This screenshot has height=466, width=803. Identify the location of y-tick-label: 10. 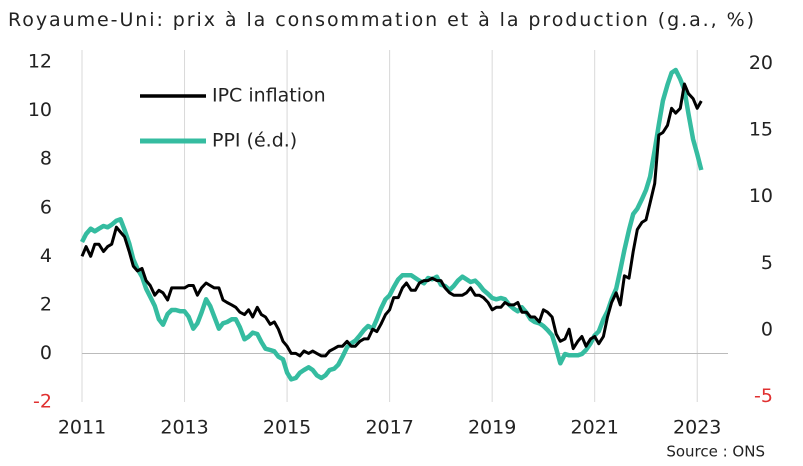
(40, 110).